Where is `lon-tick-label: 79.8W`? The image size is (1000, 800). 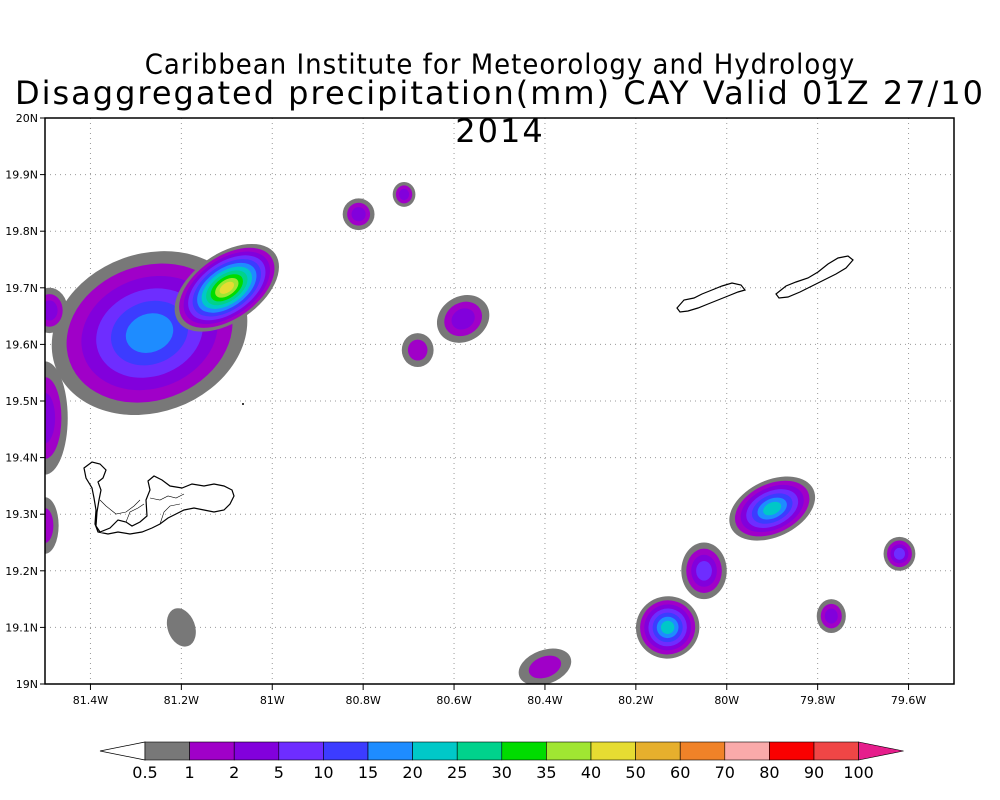
lon-tick-label: 79.8W is located at coordinates (817, 700).